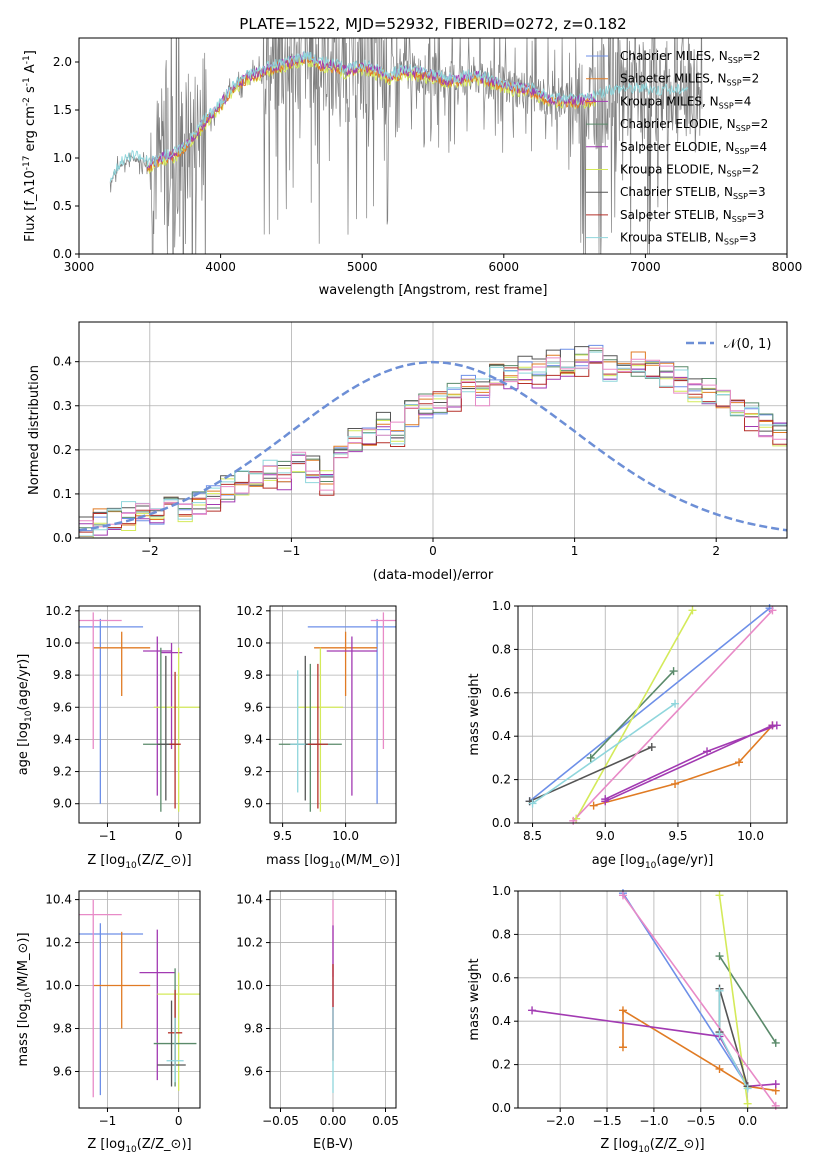 The image size is (819, 1170). I want to click on y-tick-label: 1.0, so click(501, 891).